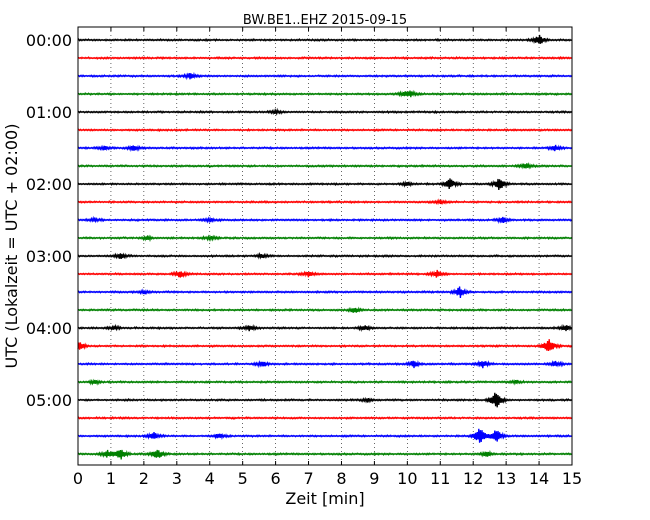 This screenshot has height=520, width=650. I want to click on chart-title: BW.BE1..EHZ 2015-09-15, so click(325, 20).